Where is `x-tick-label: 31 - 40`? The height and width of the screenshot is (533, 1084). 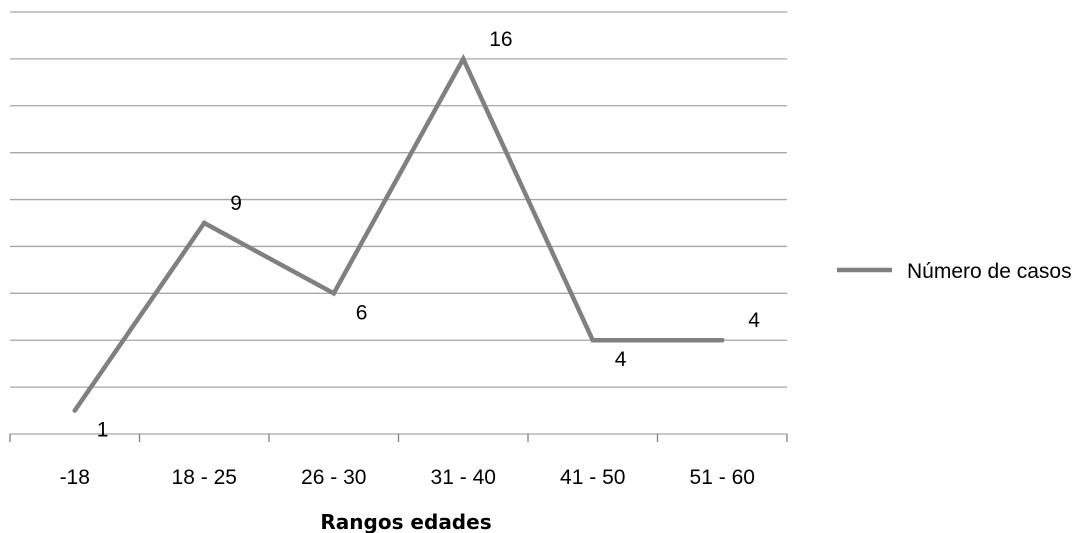 x-tick-label: 31 - 40 is located at coordinates (463, 477).